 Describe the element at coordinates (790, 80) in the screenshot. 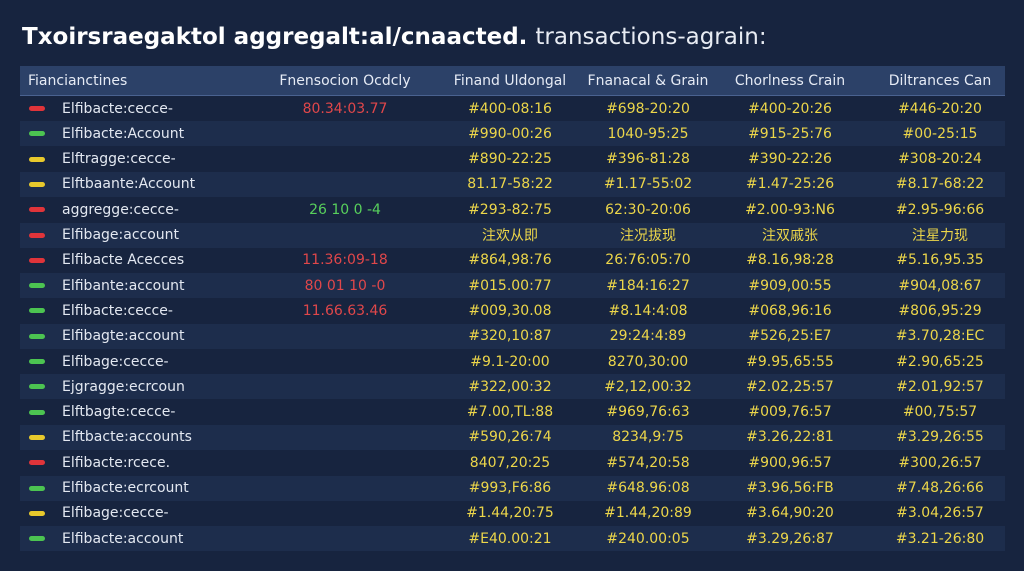

I see `header-cell: Chorlness Crain` at that location.